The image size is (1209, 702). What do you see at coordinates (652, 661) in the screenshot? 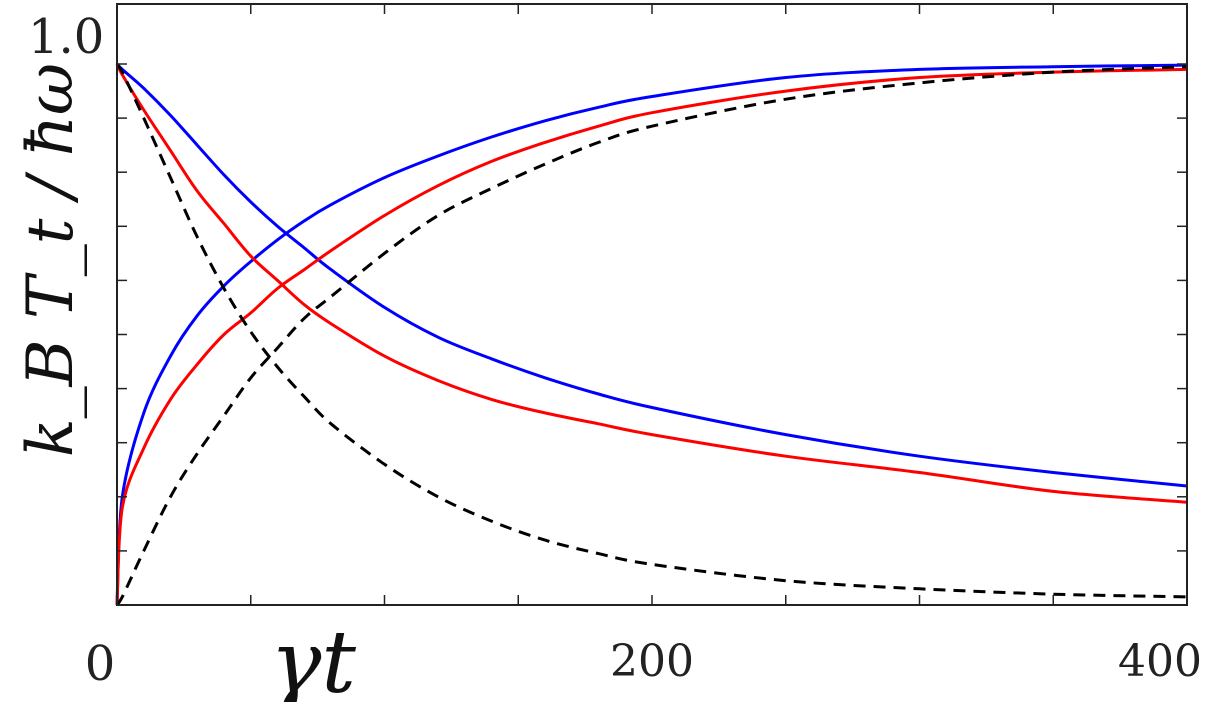
I see `x-tick-label-200: 200` at bounding box center [652, 661].